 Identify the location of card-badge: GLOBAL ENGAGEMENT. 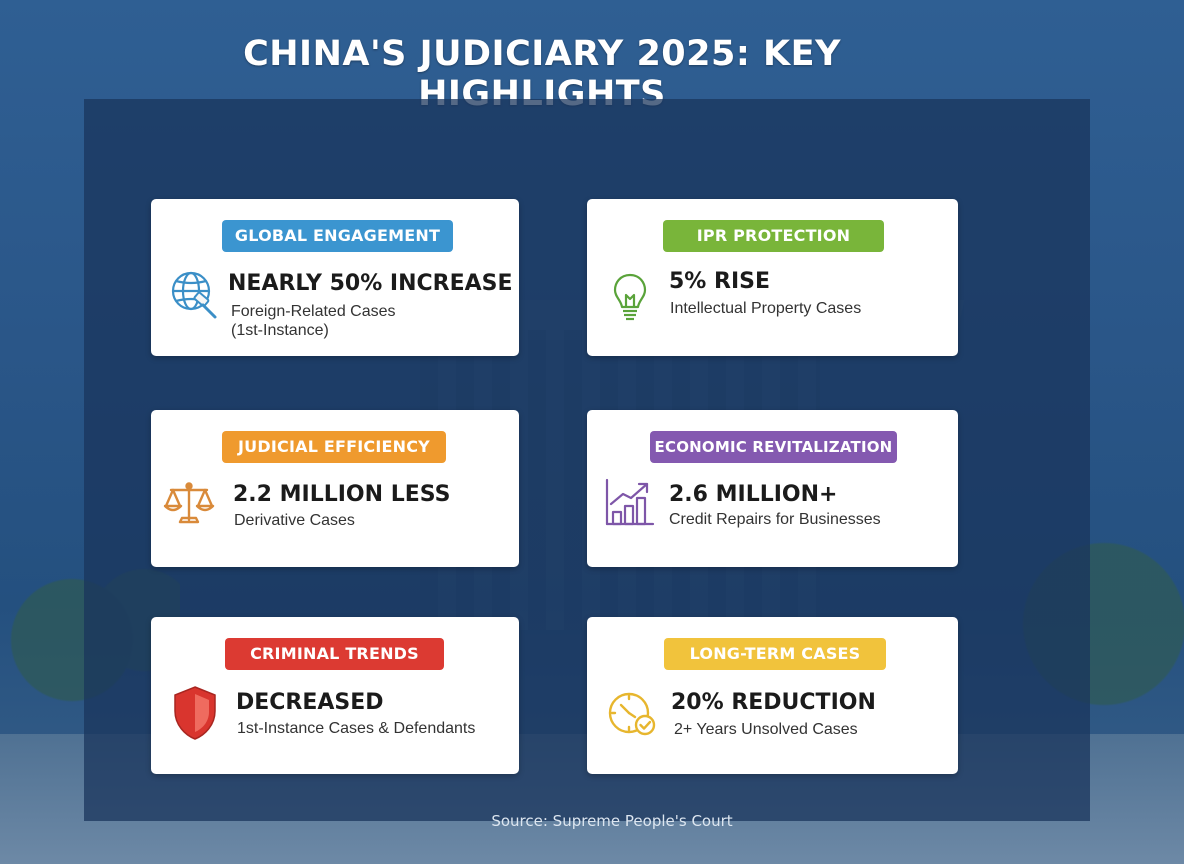
(337, 236).